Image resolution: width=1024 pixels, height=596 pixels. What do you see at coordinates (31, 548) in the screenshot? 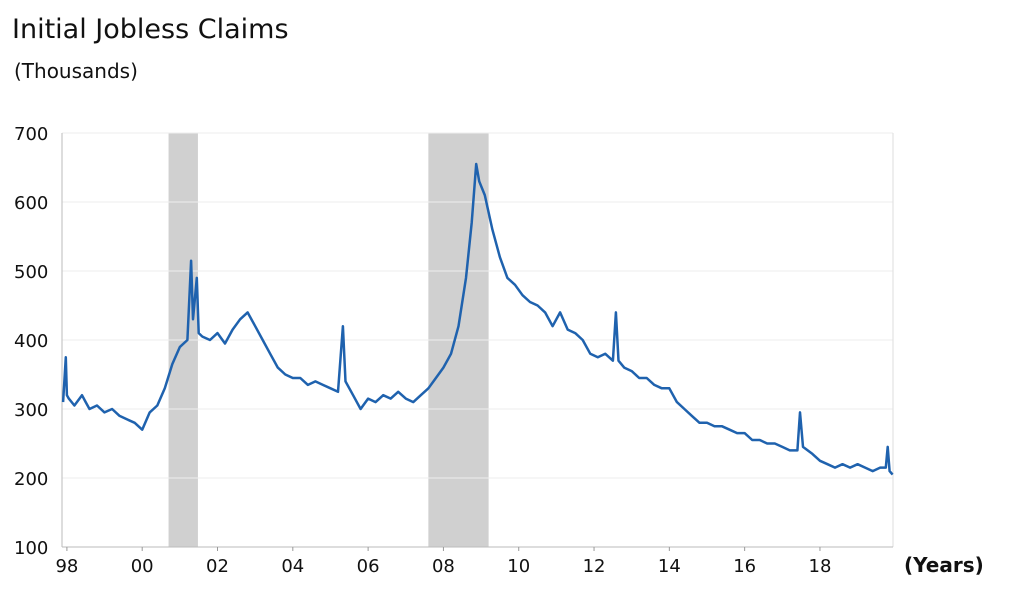
I see `y-tick-label: 100` at bounding box center [31, 548].